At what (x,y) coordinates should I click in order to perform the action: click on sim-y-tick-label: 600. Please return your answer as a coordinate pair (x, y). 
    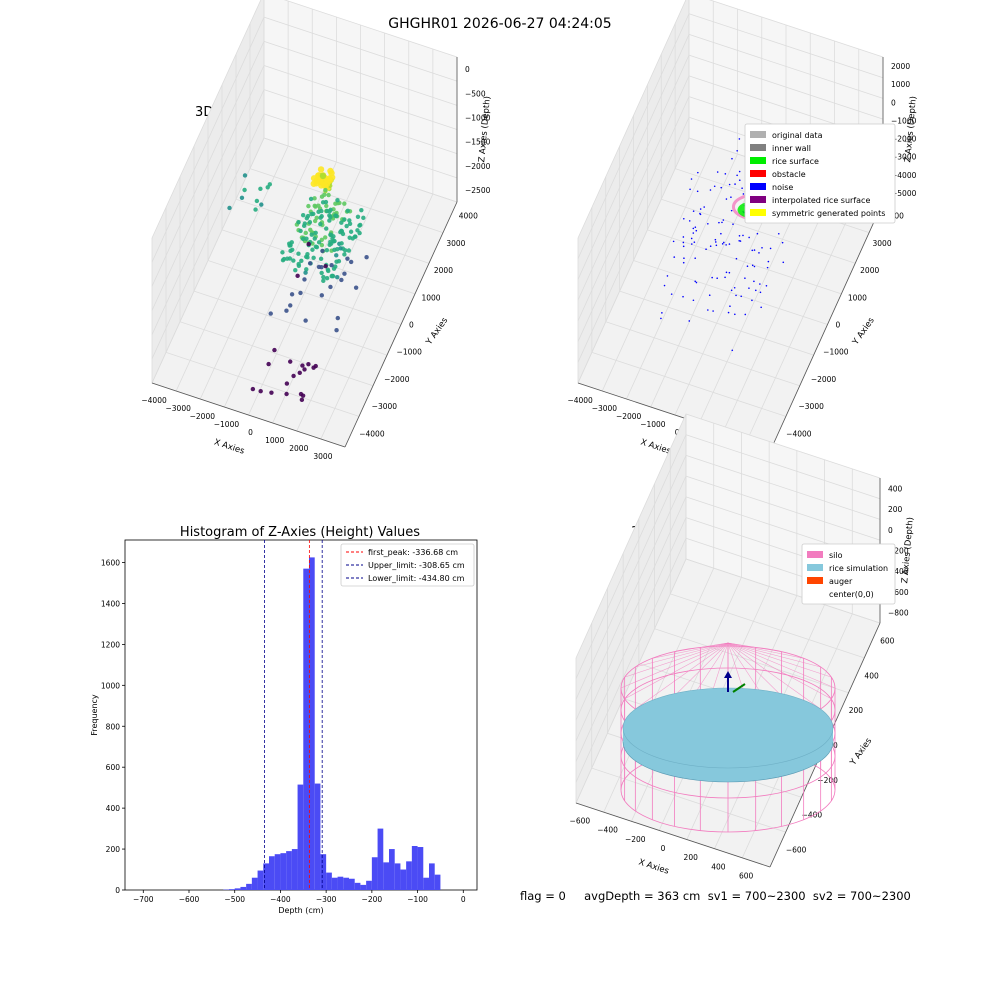
    Looking at the image, I should click on (887, 640).